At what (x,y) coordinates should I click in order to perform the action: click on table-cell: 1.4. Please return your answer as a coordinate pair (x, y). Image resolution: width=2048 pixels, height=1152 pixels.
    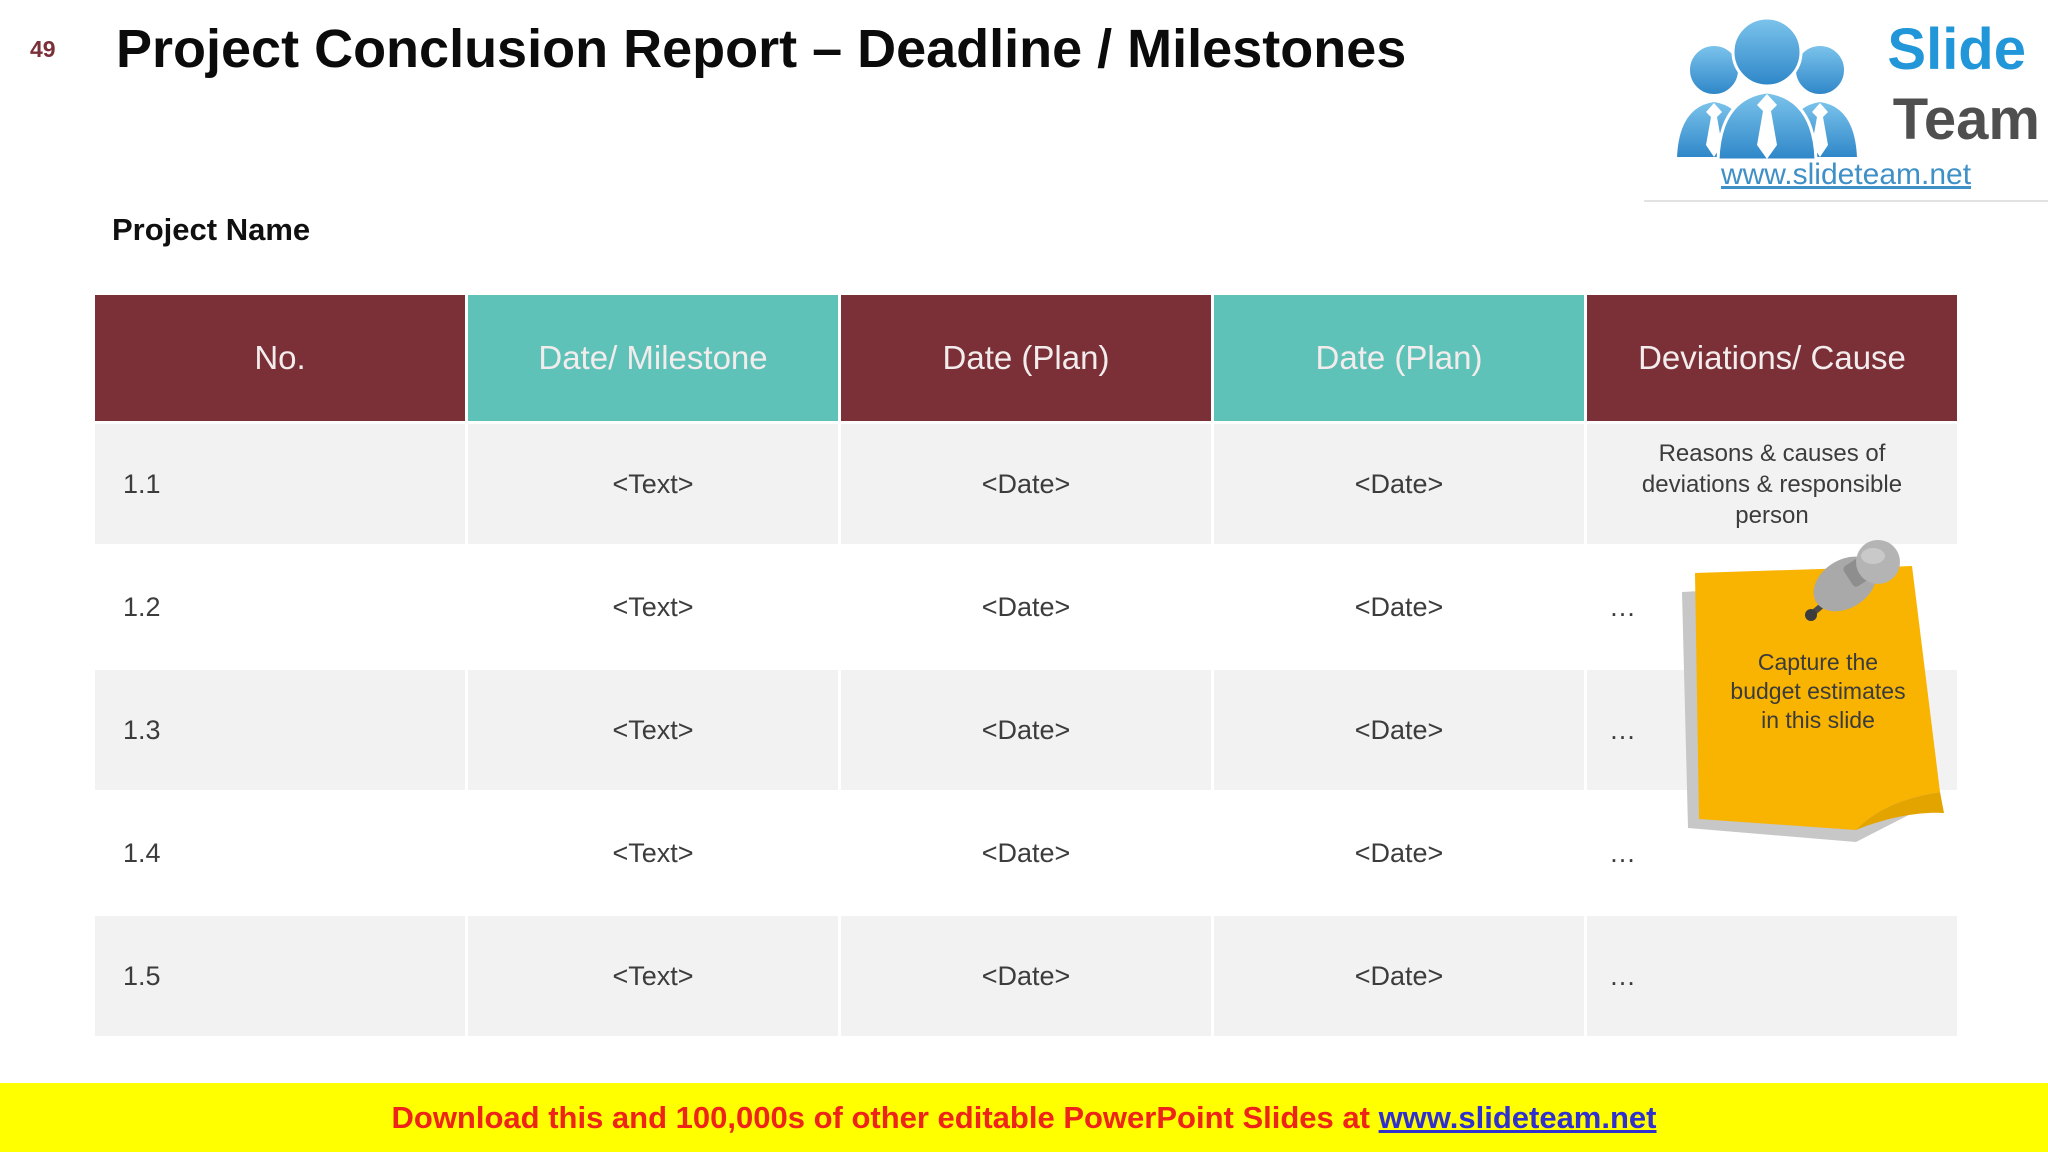
    Looking at the image, I should click on (280, 853).